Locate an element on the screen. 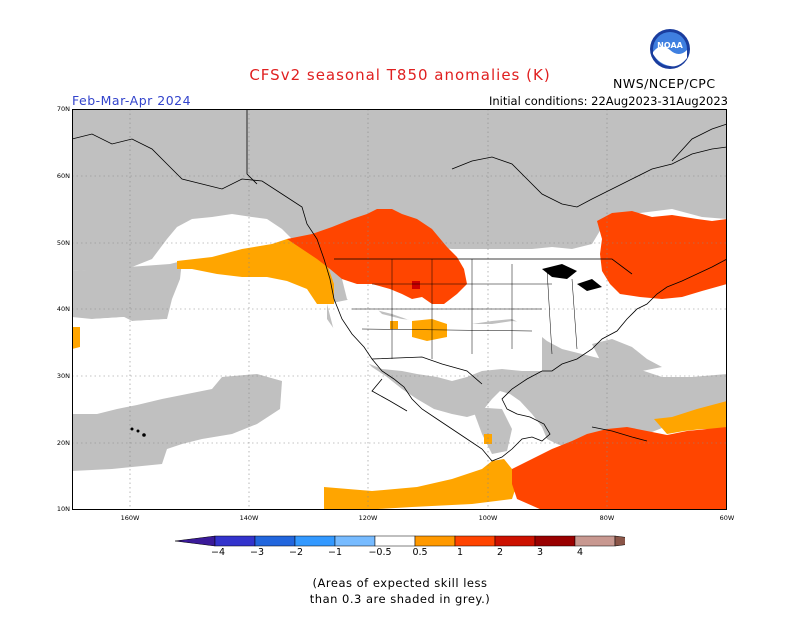 The width and height of the screenshot is (800, 618). lat-label-50n: 50N is located at coordinates (63, 243).